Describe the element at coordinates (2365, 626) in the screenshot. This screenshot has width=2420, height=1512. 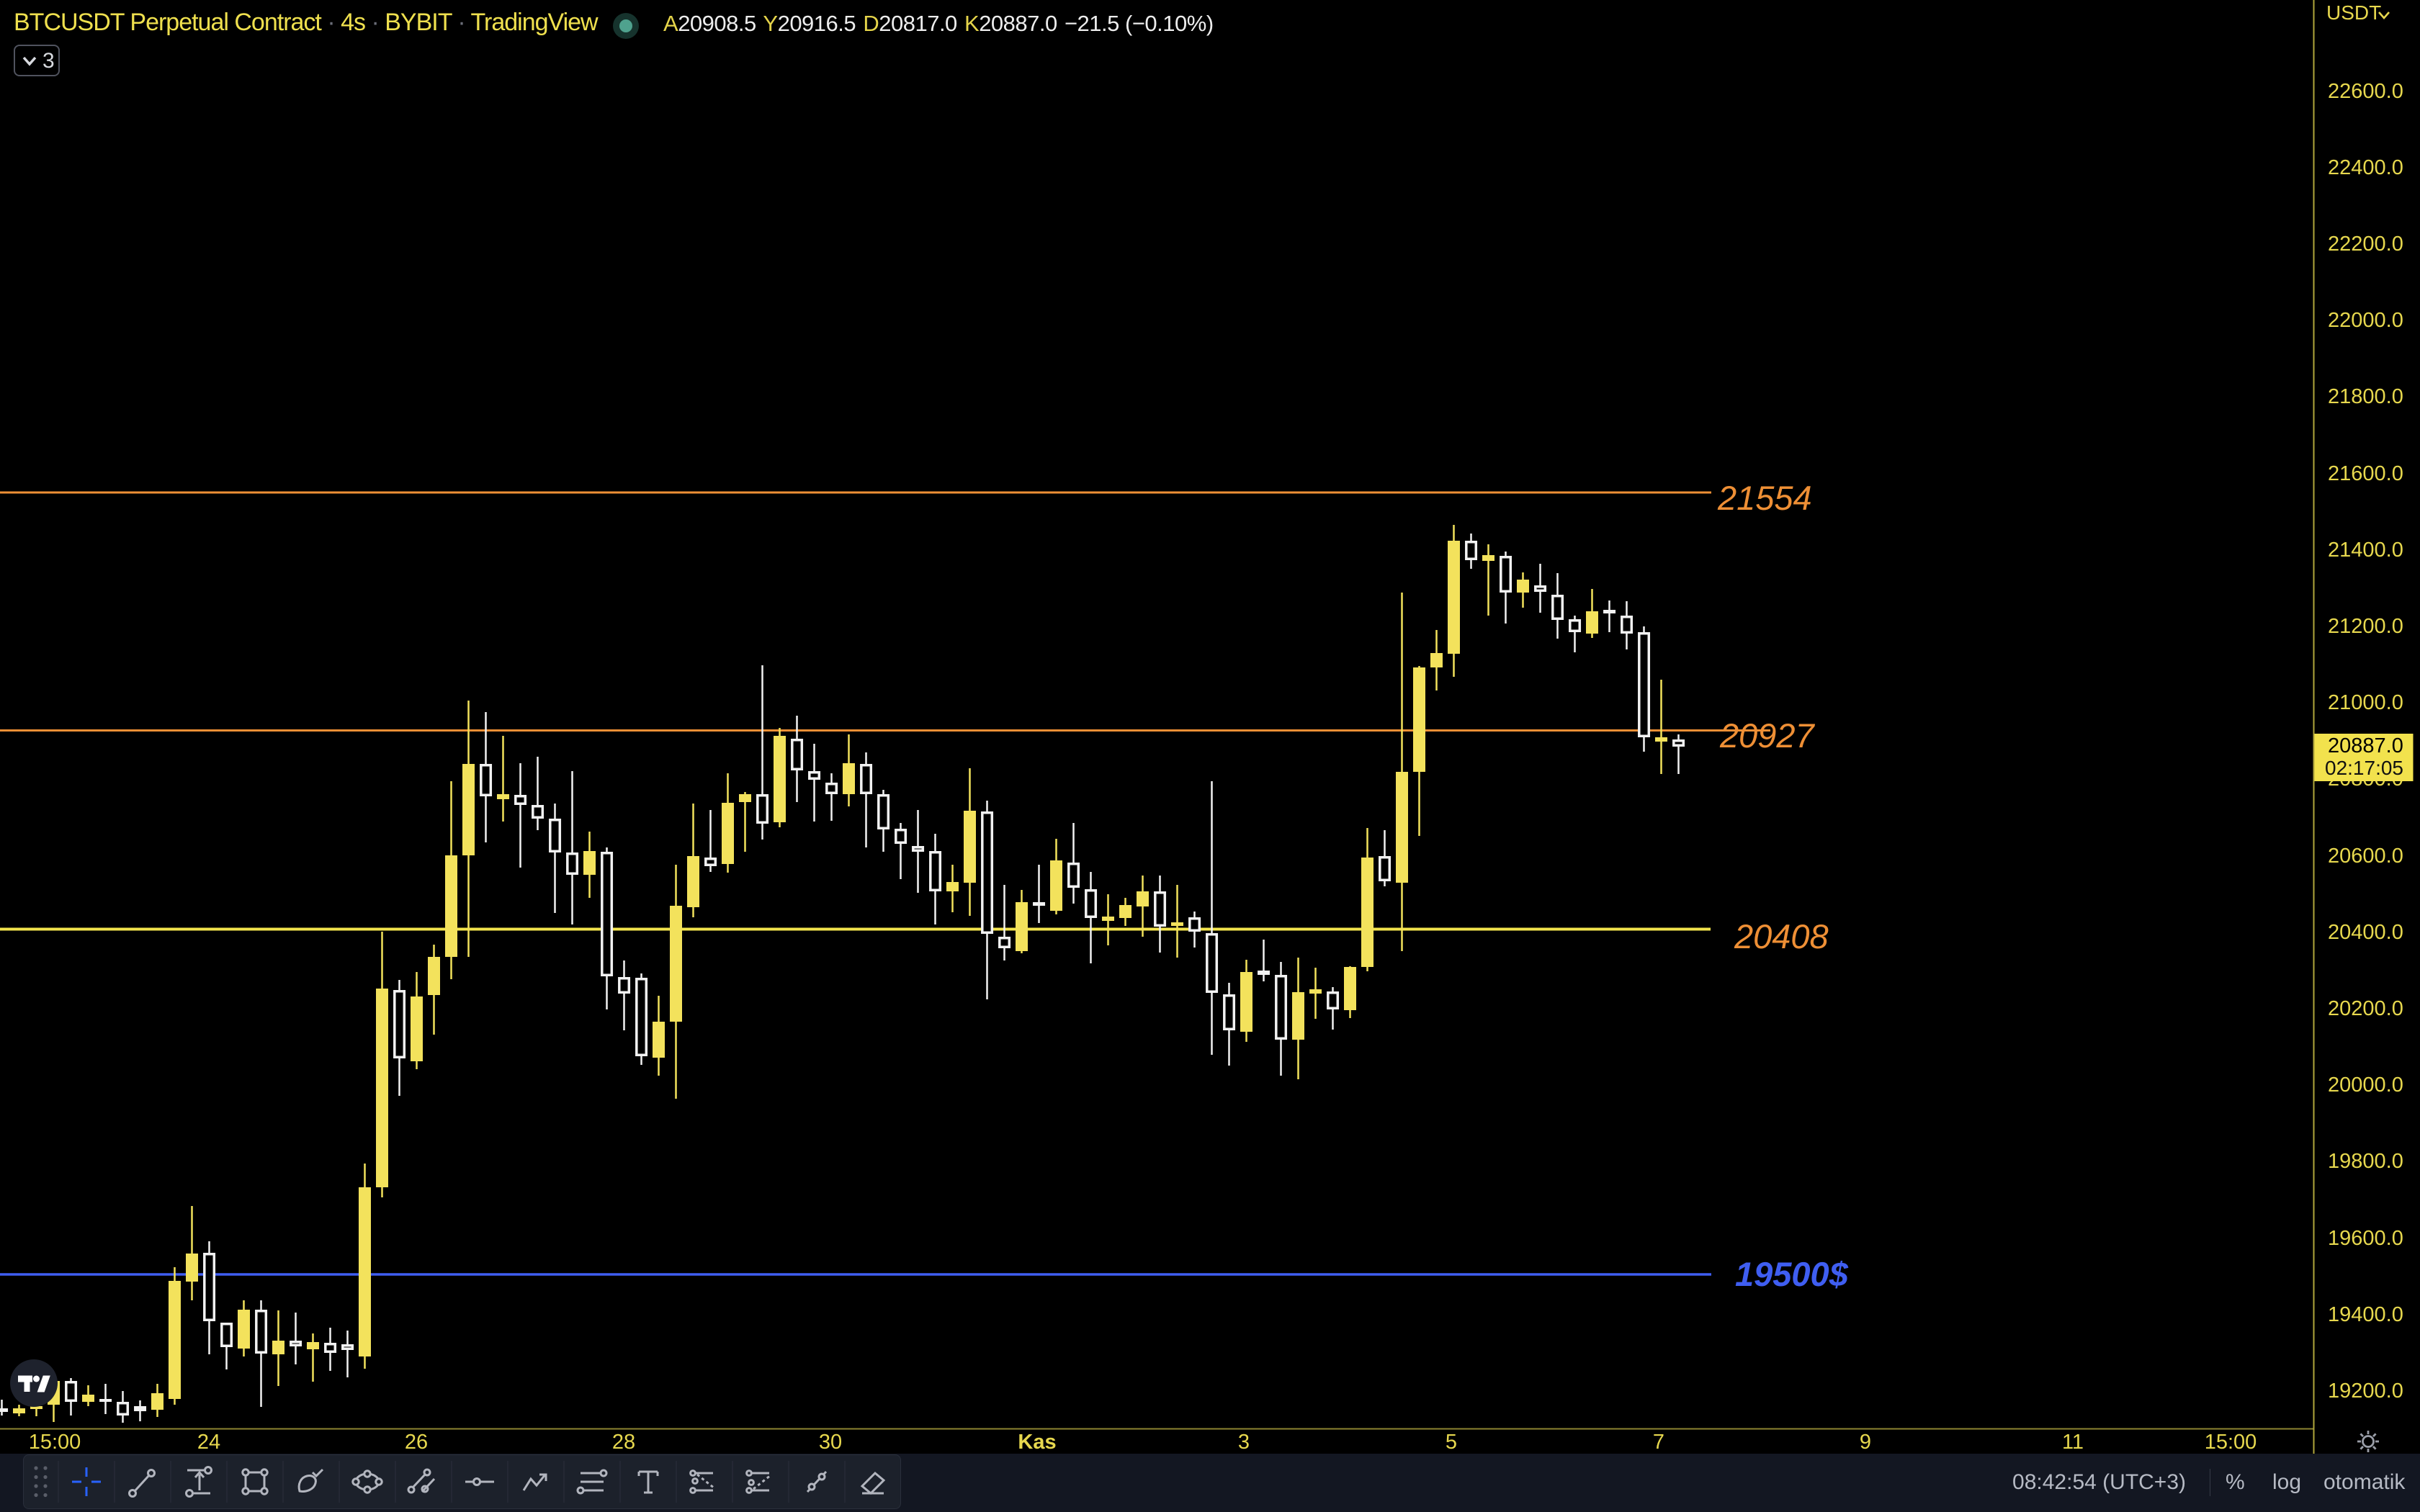
I see `svg-text: 21200.0` at that location.